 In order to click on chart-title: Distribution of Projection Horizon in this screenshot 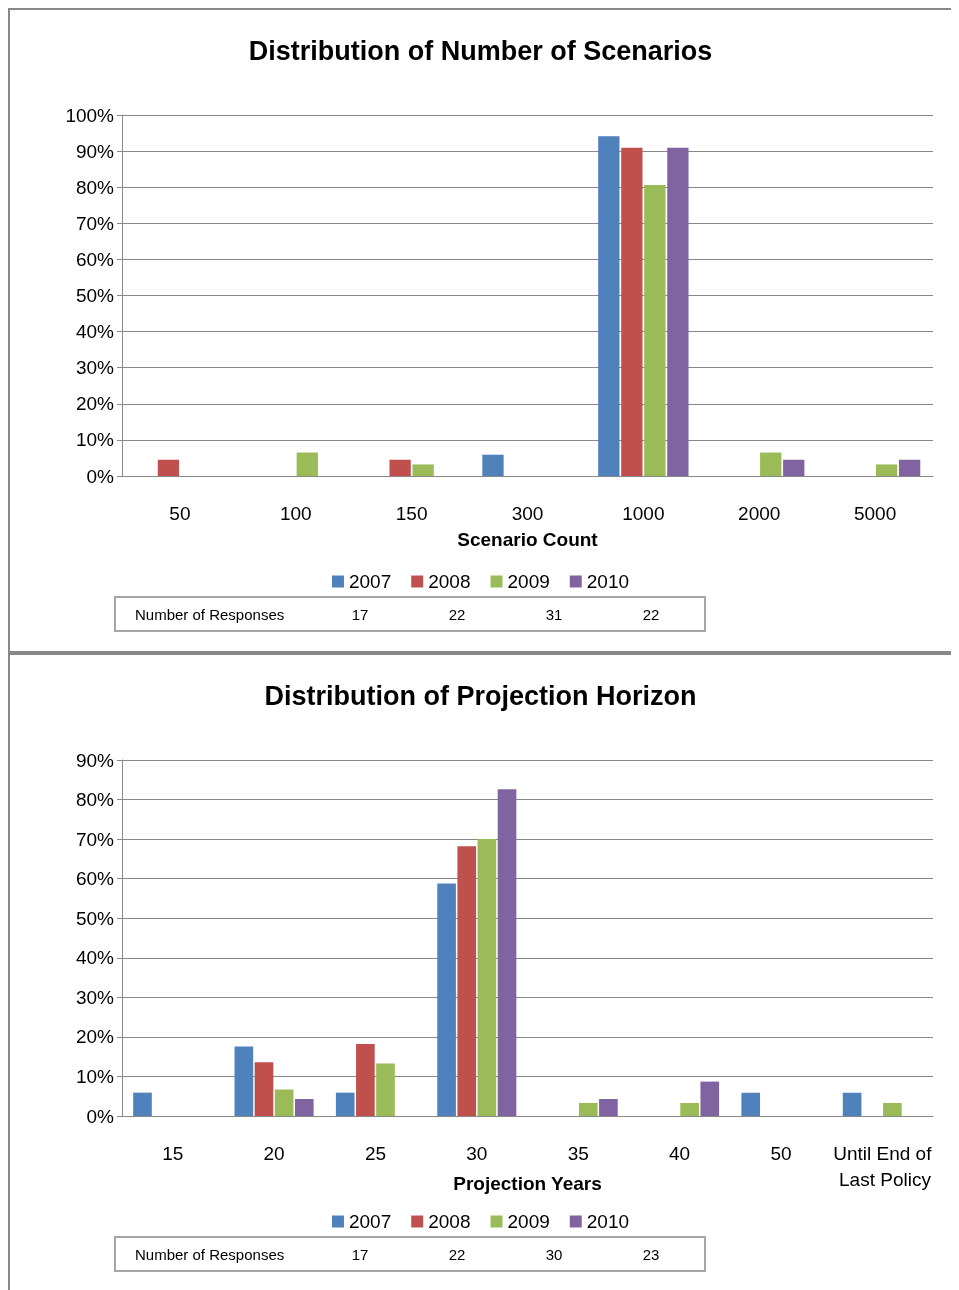, I will do `click(480, 695)`.